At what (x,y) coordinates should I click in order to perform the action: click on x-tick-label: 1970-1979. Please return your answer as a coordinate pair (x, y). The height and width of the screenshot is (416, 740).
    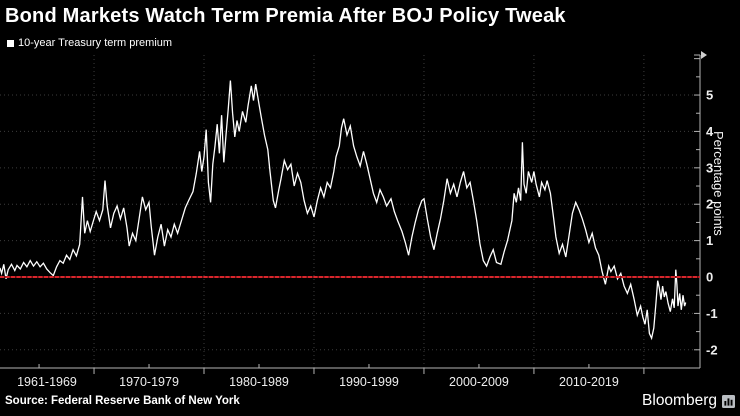
    Looking at the image, I should click on (149, 382).